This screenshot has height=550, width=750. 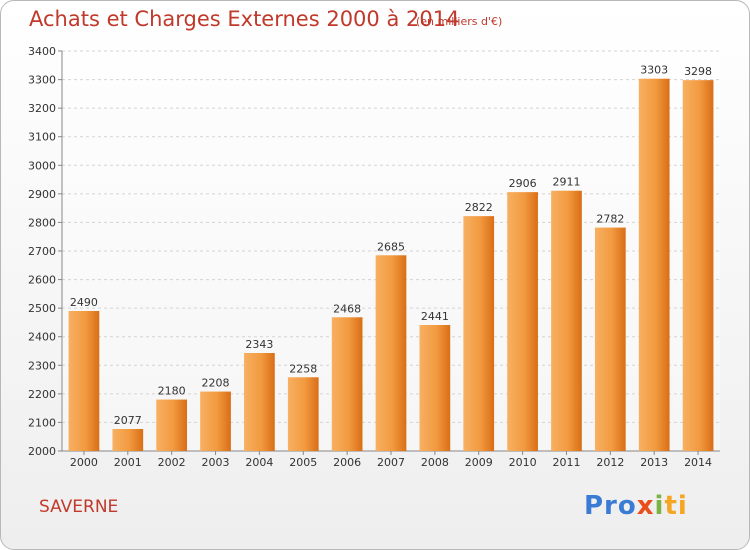 What do you see at coordinates (698, 71) in the screenshot?
I see `data-label: 3298` at bounding box center [698, 71].